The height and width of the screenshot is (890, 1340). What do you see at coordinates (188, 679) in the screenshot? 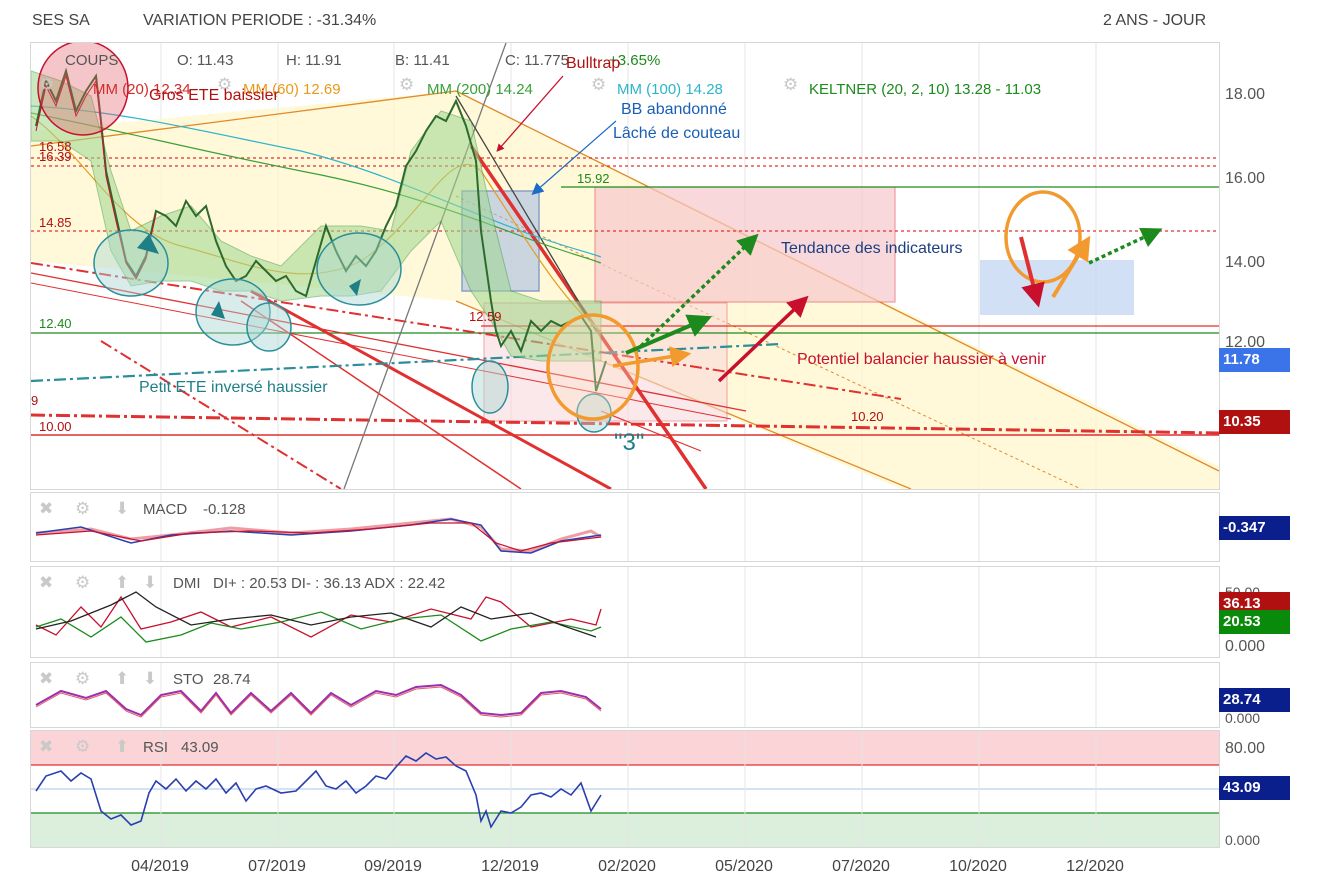
I see `sto-label: STO` at bounding box center [188, 679].